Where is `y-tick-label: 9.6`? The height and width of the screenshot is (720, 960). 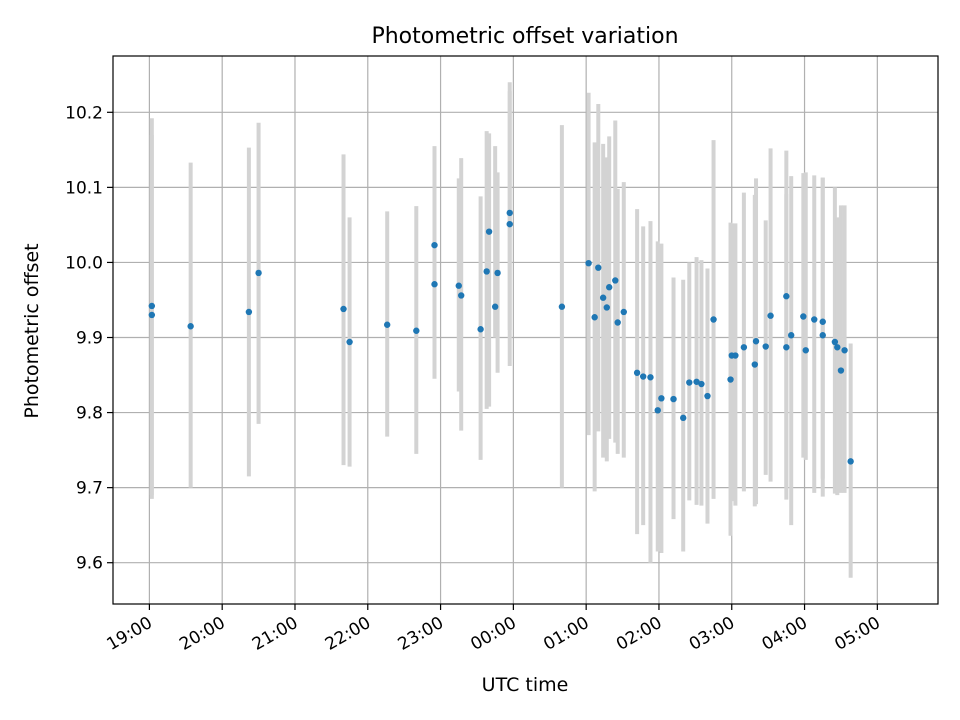
y-tick-label: 9.6 is located at coordinates (89, 564).